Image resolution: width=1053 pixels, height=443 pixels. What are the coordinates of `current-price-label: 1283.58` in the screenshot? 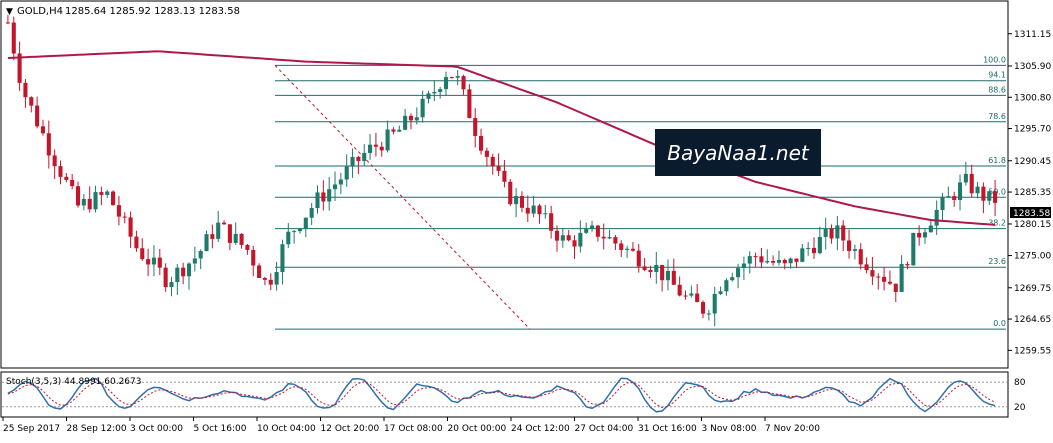 It's located at (1031, 214).